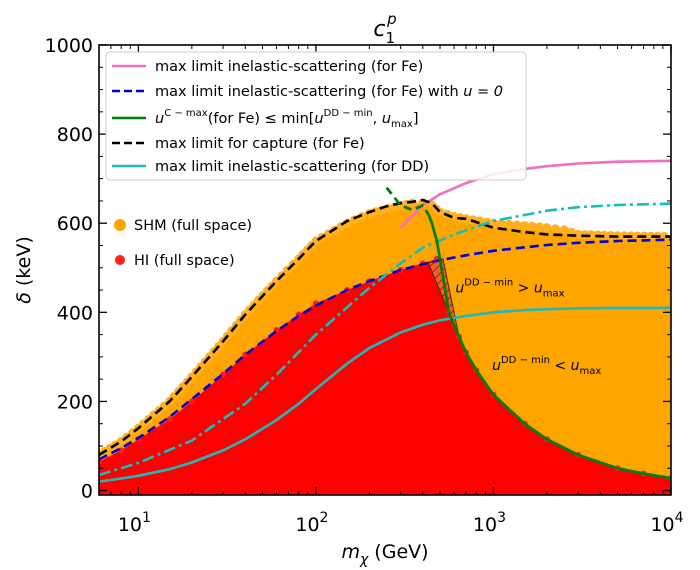 Image resolution: width=700 pixels, height=570 pixels. I want to click on legend-label-pink: max limit inelastic-scattering (for Fe), so click(289, 67).